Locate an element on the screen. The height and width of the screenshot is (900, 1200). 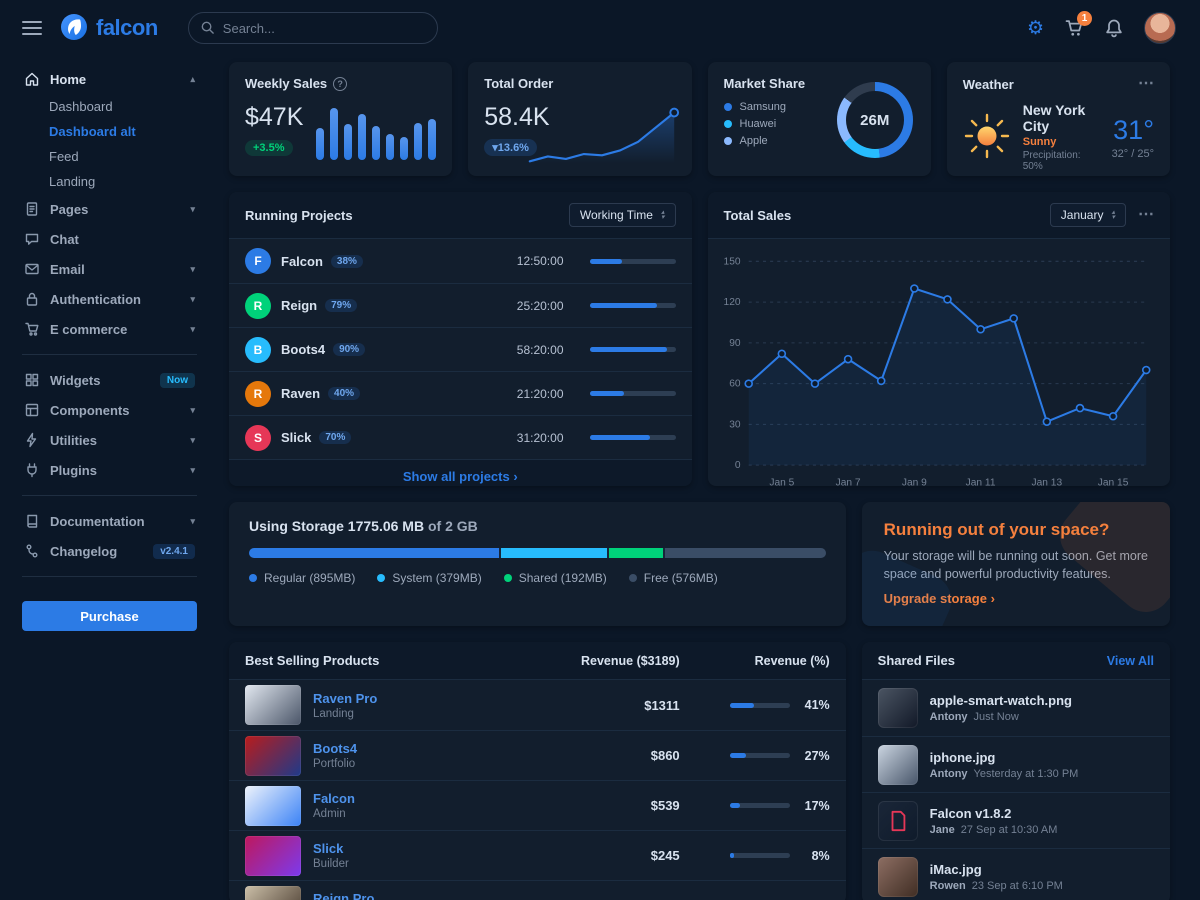
file-name-link: iMac.jpg is located at coordinates (955, 869).